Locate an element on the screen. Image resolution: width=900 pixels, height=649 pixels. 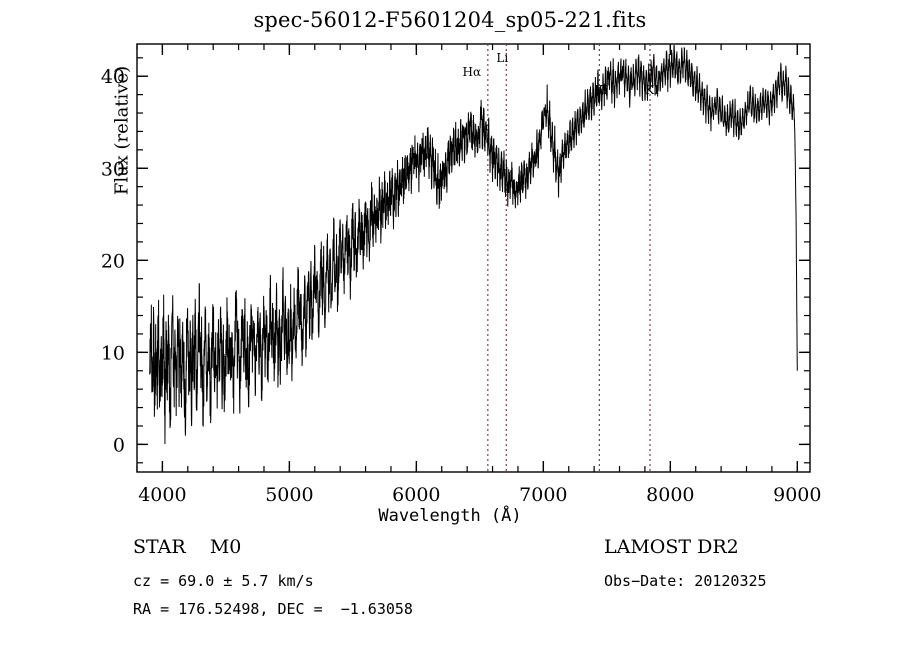
radial-velocity: cz = 69.0 ± 5.7 km/s is located at coordinates (223, 581).